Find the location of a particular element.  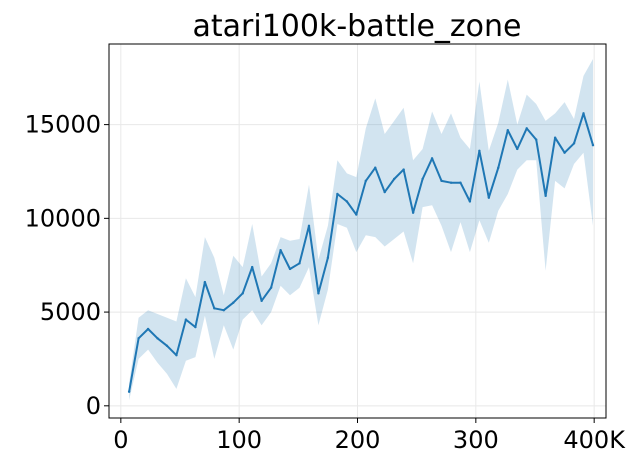

y-tick-label: 0 is located at coordinates (93, 406).